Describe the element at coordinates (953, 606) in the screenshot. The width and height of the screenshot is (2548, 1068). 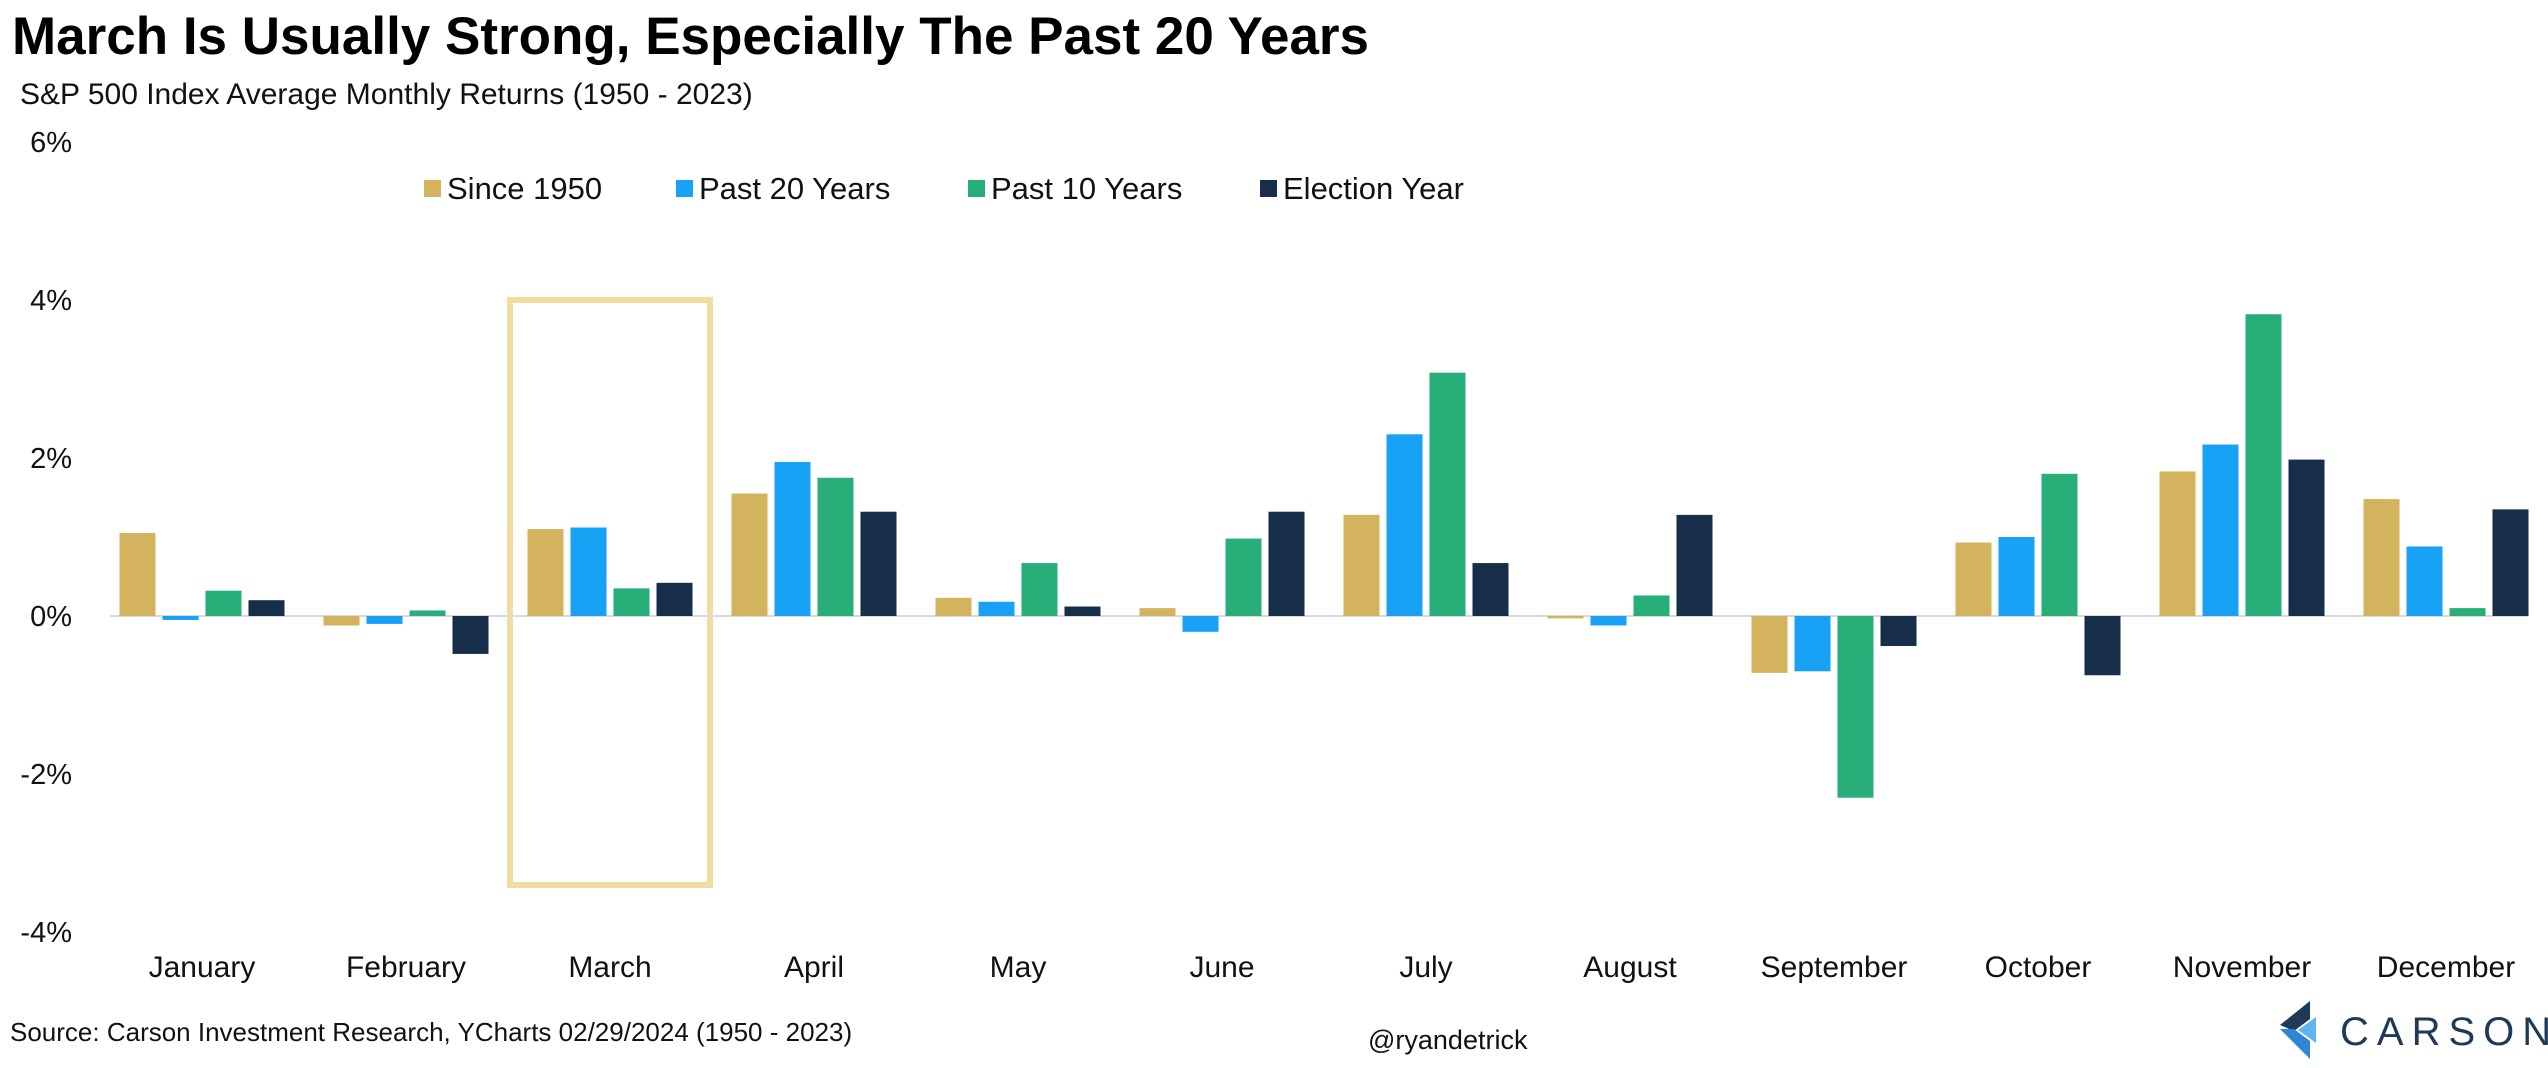
I see `bar-may-since-1950` at that location.